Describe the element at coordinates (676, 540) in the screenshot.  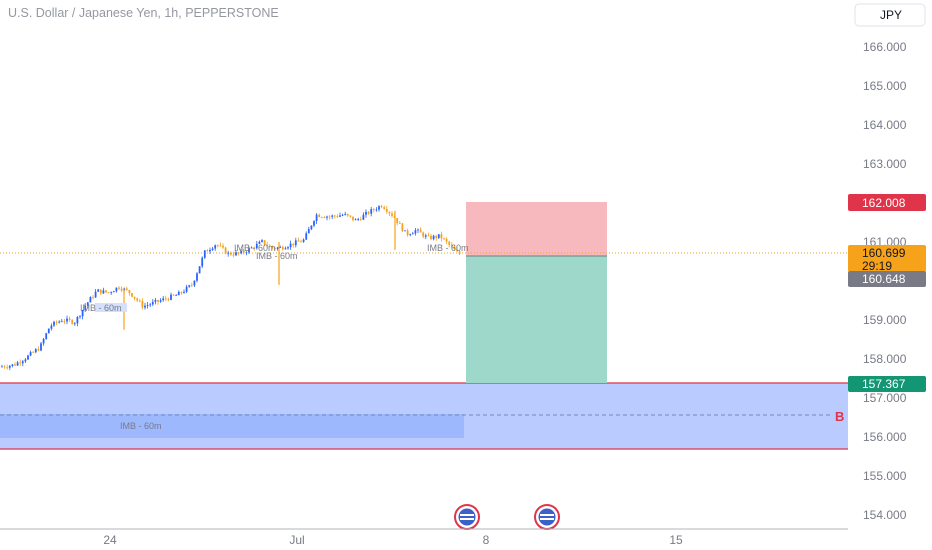
I see `x-tick-label: 15` at that location.